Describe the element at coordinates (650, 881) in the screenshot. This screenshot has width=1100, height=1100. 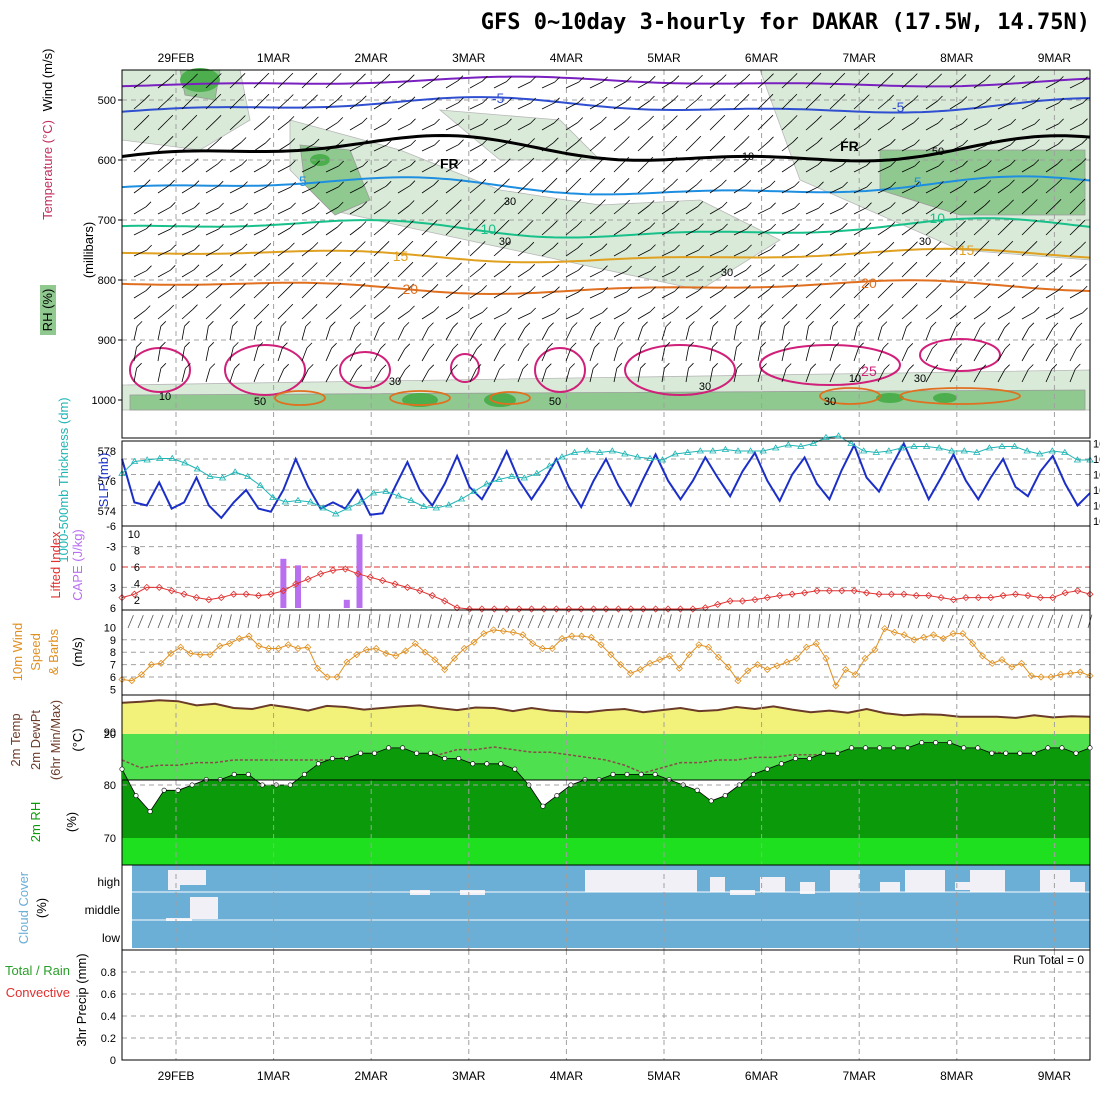
I see `clear-sky-gap` at that location.